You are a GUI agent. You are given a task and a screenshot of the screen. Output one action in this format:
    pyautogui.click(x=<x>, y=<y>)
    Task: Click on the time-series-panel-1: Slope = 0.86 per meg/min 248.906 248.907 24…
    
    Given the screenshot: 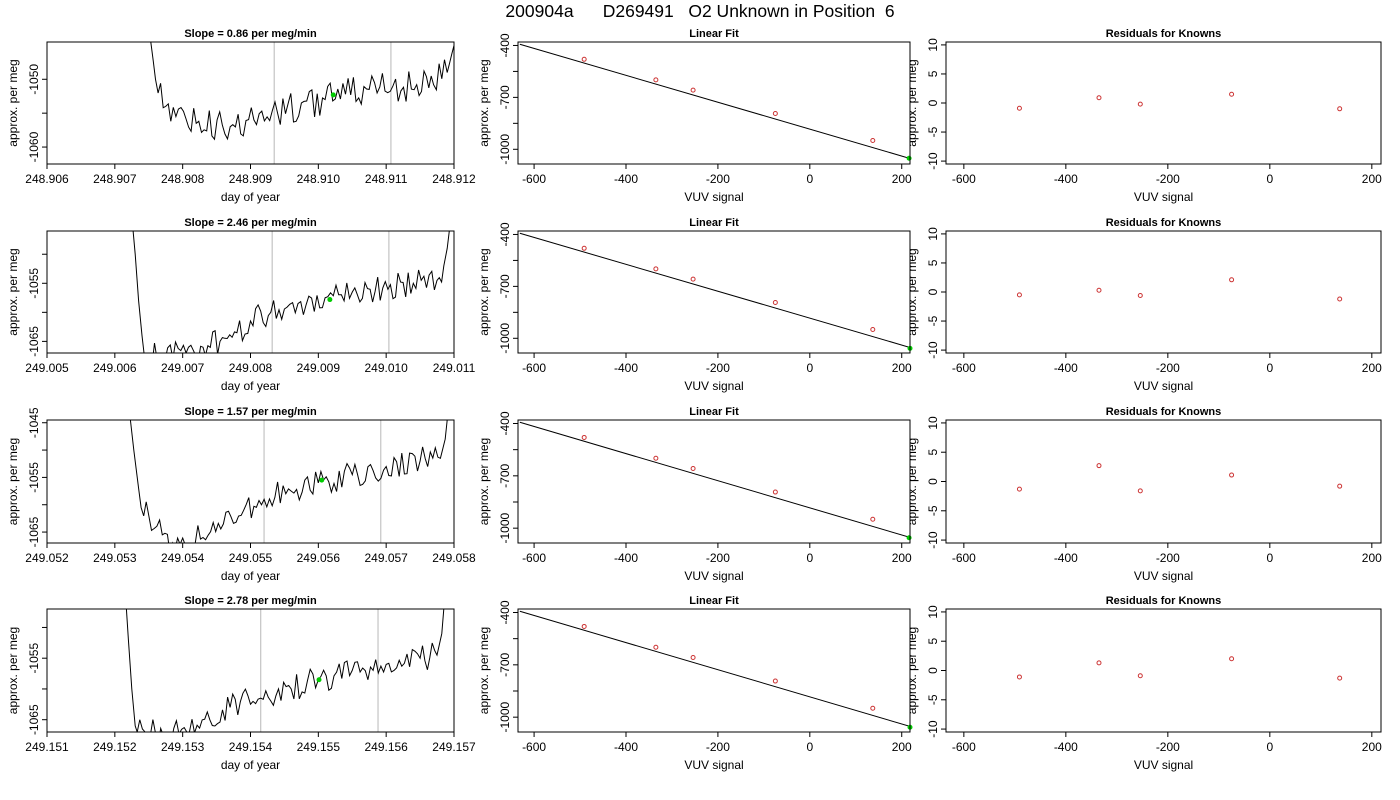 What is the action you would take?
    pyautogui.click(x=241, y=116)
    